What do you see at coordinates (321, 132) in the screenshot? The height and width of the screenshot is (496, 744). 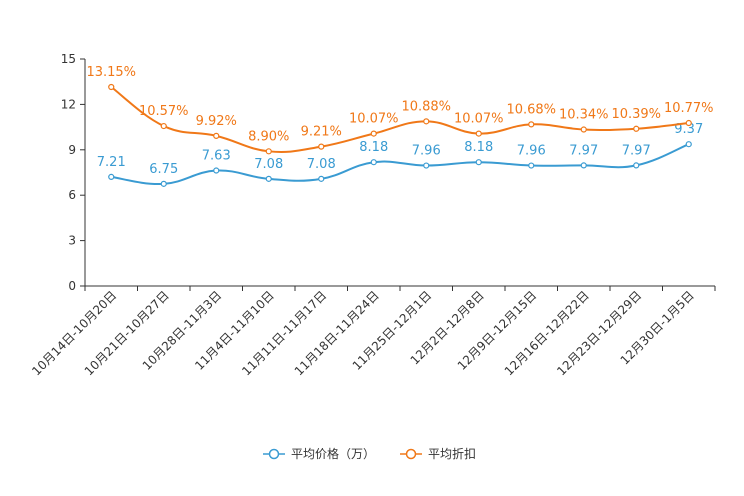 I see `data-label: 9.21%` at bounding box center [321, 132].